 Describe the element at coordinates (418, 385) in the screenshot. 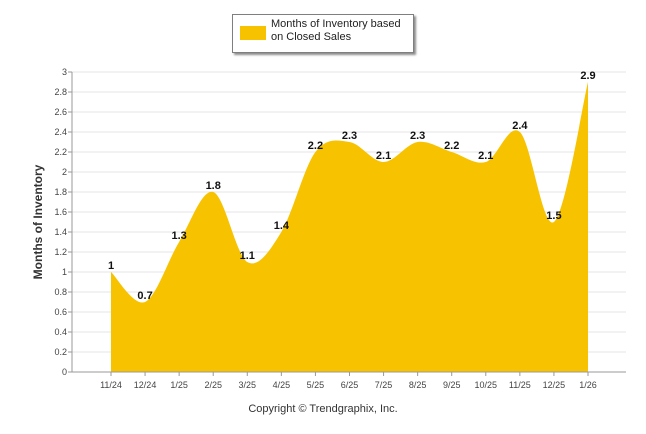

I see `x-tick-label: 8/25` at that location.